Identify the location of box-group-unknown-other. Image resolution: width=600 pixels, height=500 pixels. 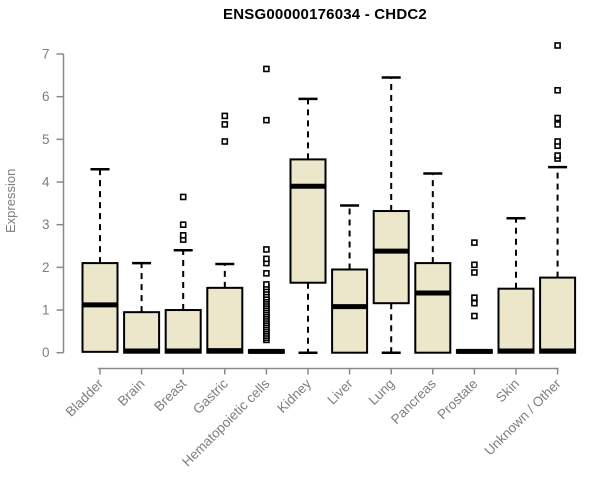
(558, 198).